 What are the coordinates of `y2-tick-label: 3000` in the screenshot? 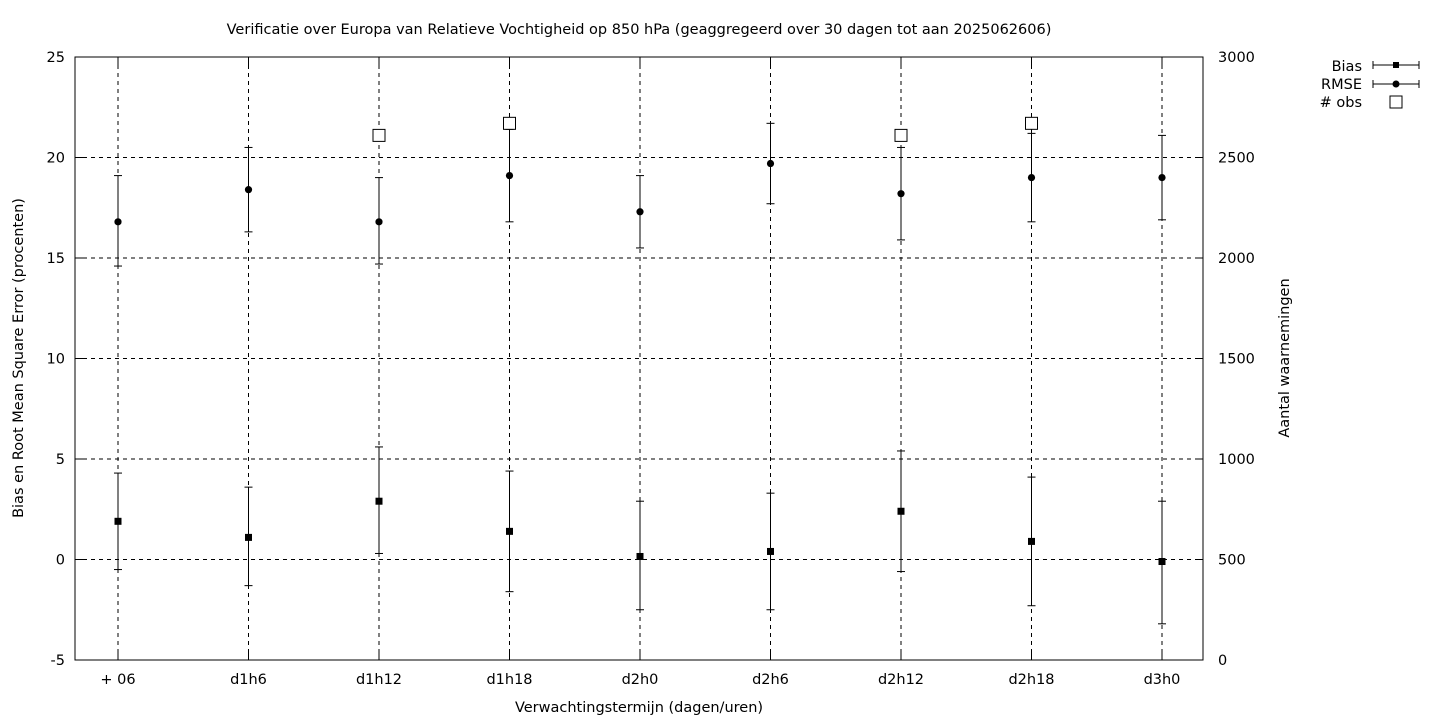 It's located at (1236, 58).